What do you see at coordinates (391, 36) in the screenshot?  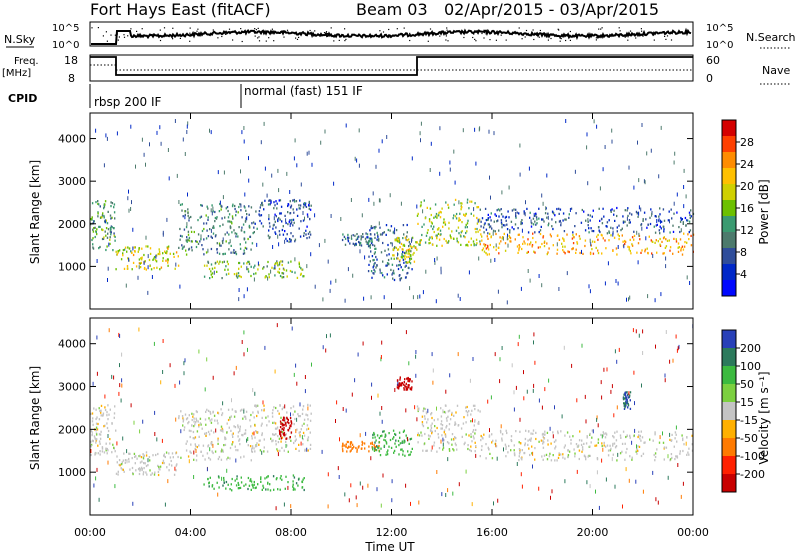 I see `nsky-trace` at bounding box center [391, 36].